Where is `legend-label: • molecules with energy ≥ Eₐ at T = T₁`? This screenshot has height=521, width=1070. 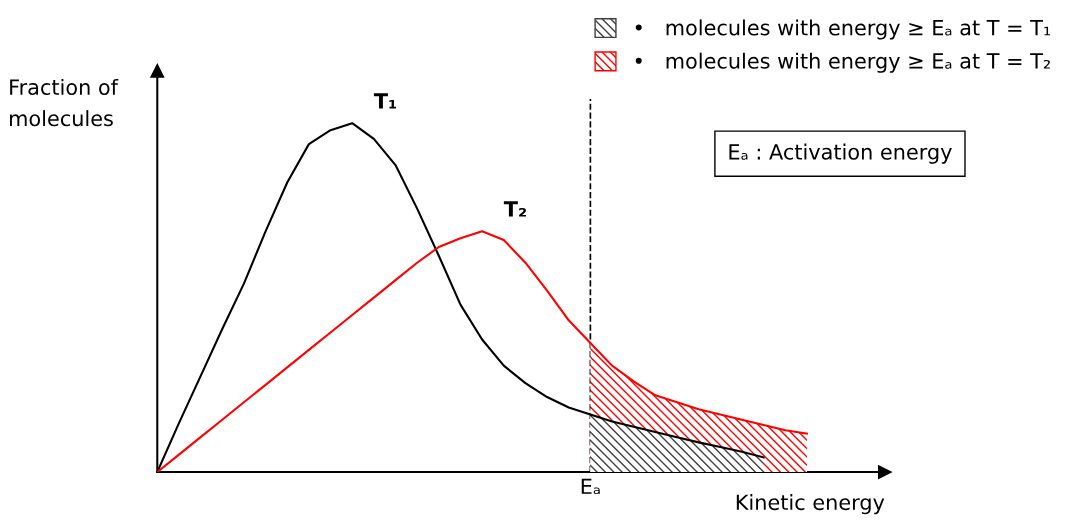
legend-label: • molecules with energy ≥ Eₐ at T = T₁ is located at coordinates (843, 29).